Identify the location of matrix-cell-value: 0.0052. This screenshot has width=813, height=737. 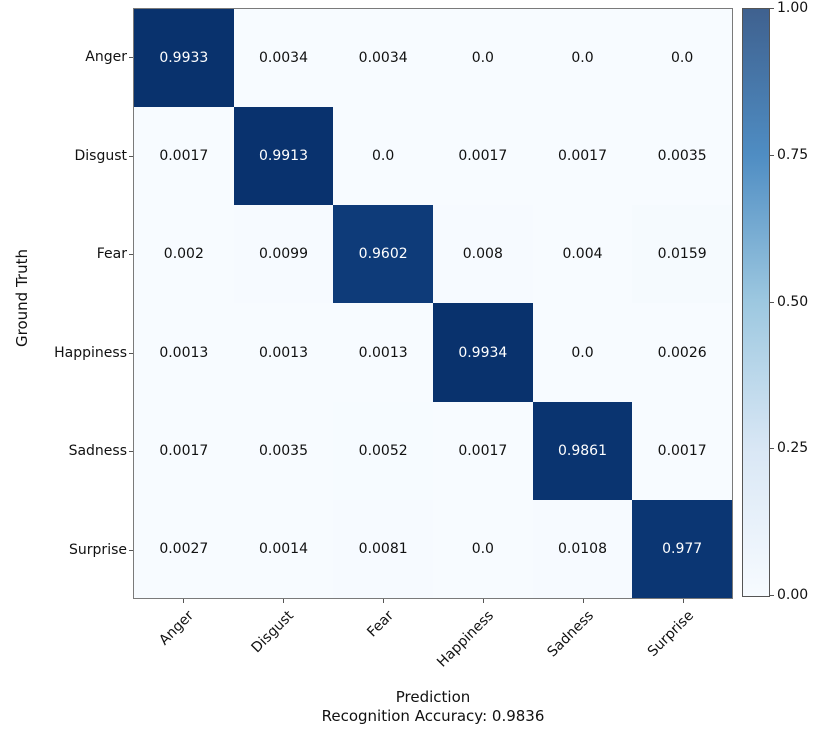
(383, 450).